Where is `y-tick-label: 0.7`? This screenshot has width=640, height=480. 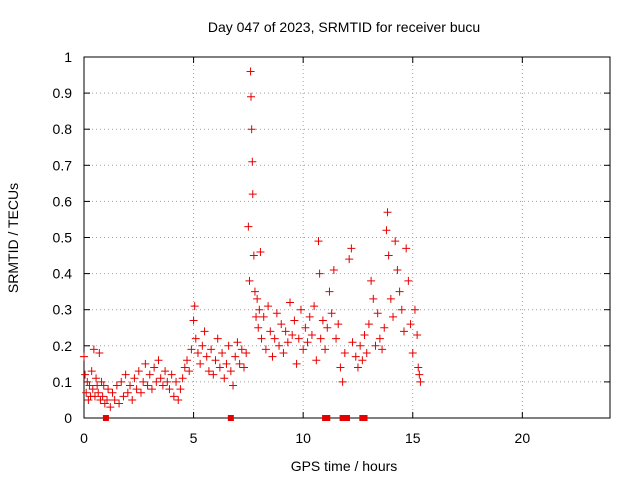
y-tick-label: 0.7 is located at coordinates (63, 165).